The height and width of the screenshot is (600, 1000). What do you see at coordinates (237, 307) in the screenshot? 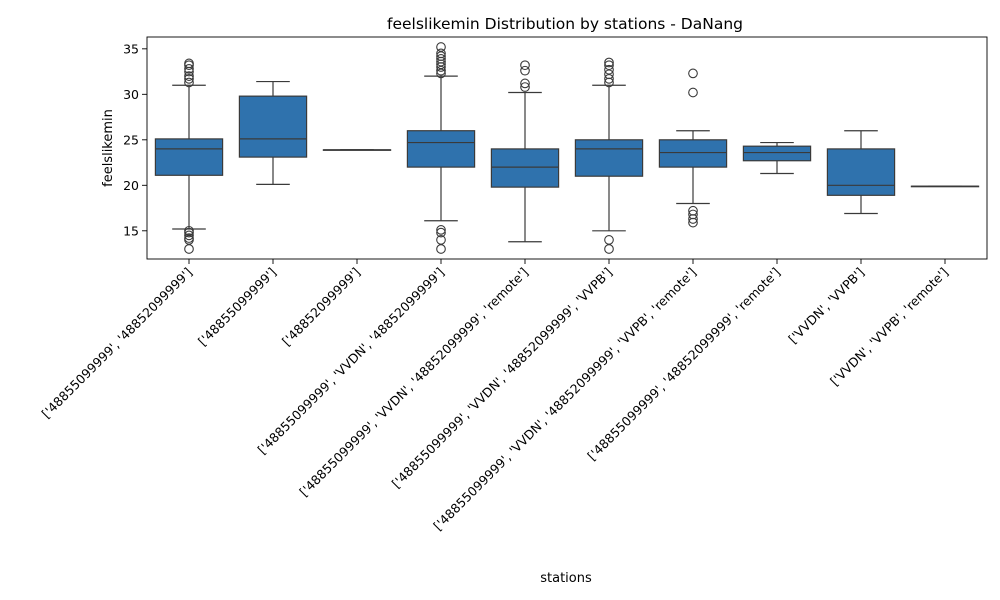
I see `x-tick-label: ['48855099999']` at bounding box center [237, 307].